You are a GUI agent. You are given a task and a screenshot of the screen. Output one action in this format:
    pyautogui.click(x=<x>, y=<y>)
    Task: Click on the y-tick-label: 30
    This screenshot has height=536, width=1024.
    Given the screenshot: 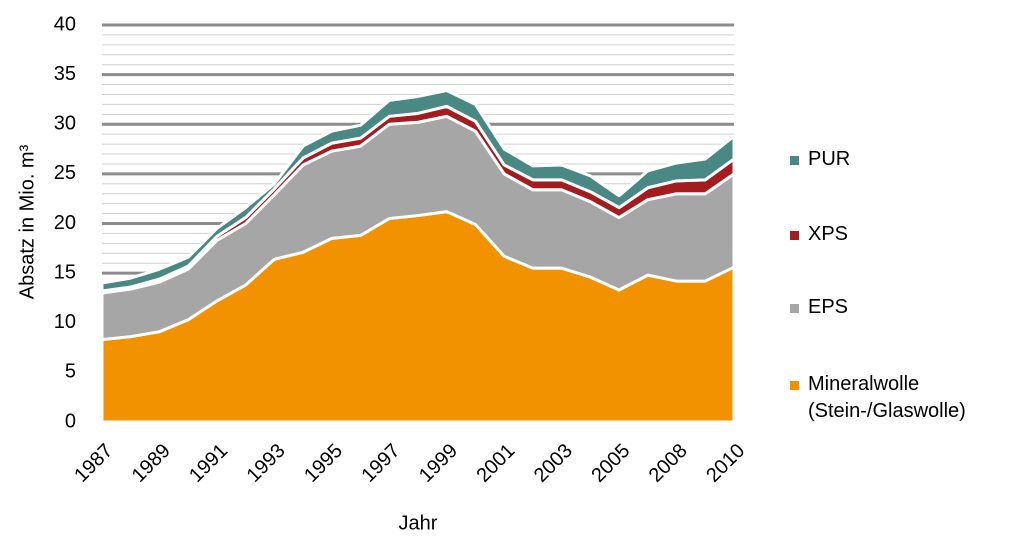 What is the action you would take?
    pyautogui.click(x=65, y=124)
    